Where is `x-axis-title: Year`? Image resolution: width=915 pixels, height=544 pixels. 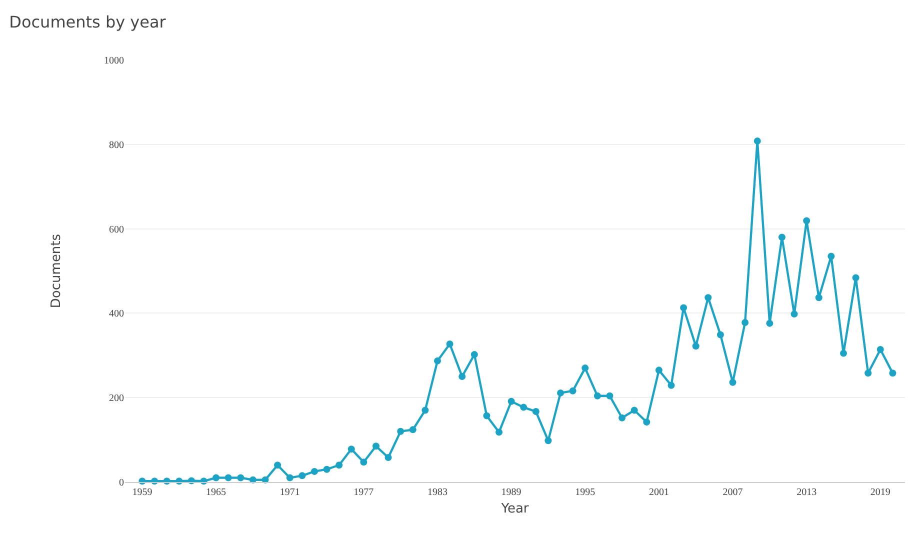
x-axis-title: Year is located at coordinates (515, 509).